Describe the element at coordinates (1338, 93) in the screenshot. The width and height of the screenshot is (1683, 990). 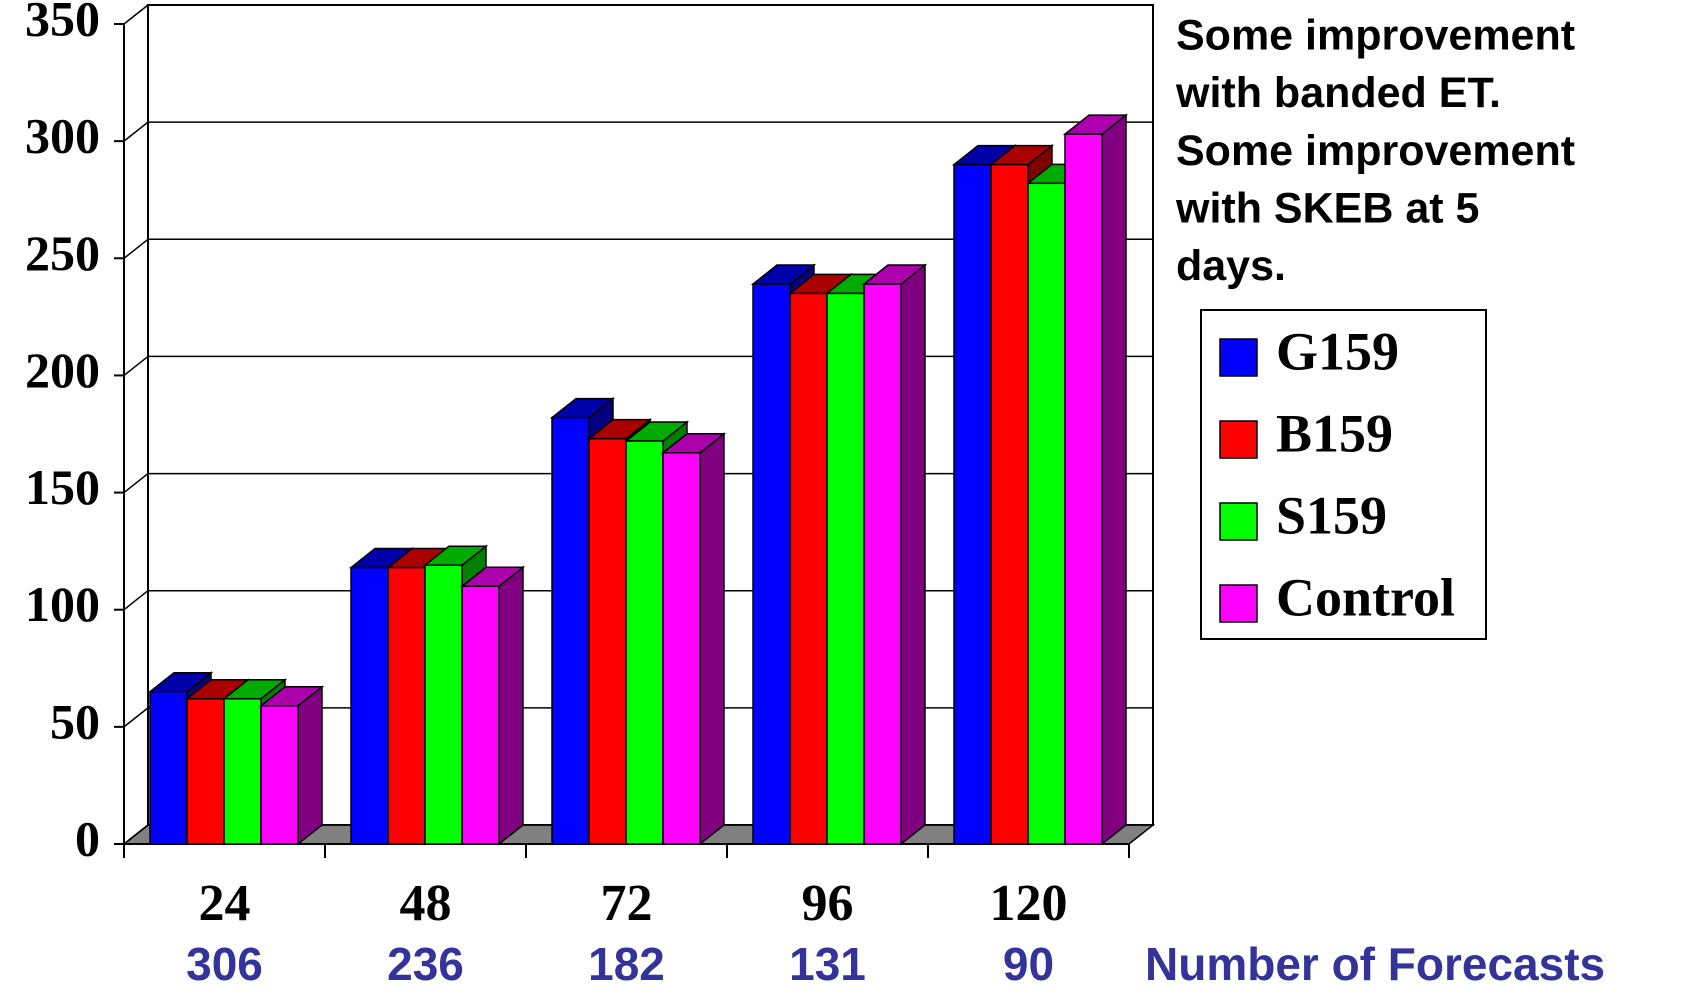
I see `annotation: with banded ET.` at that location.